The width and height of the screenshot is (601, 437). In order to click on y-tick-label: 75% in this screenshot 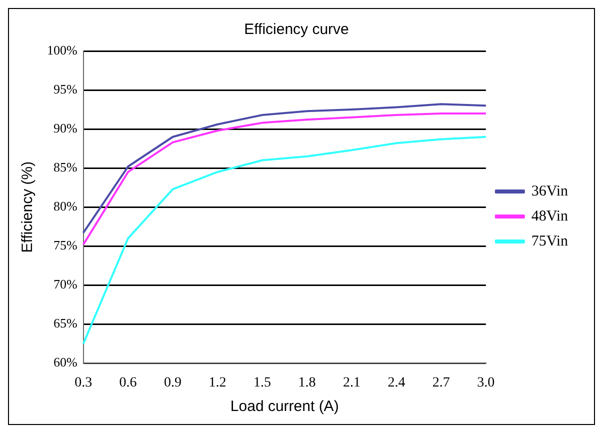, I will do `click(65, 245)`.